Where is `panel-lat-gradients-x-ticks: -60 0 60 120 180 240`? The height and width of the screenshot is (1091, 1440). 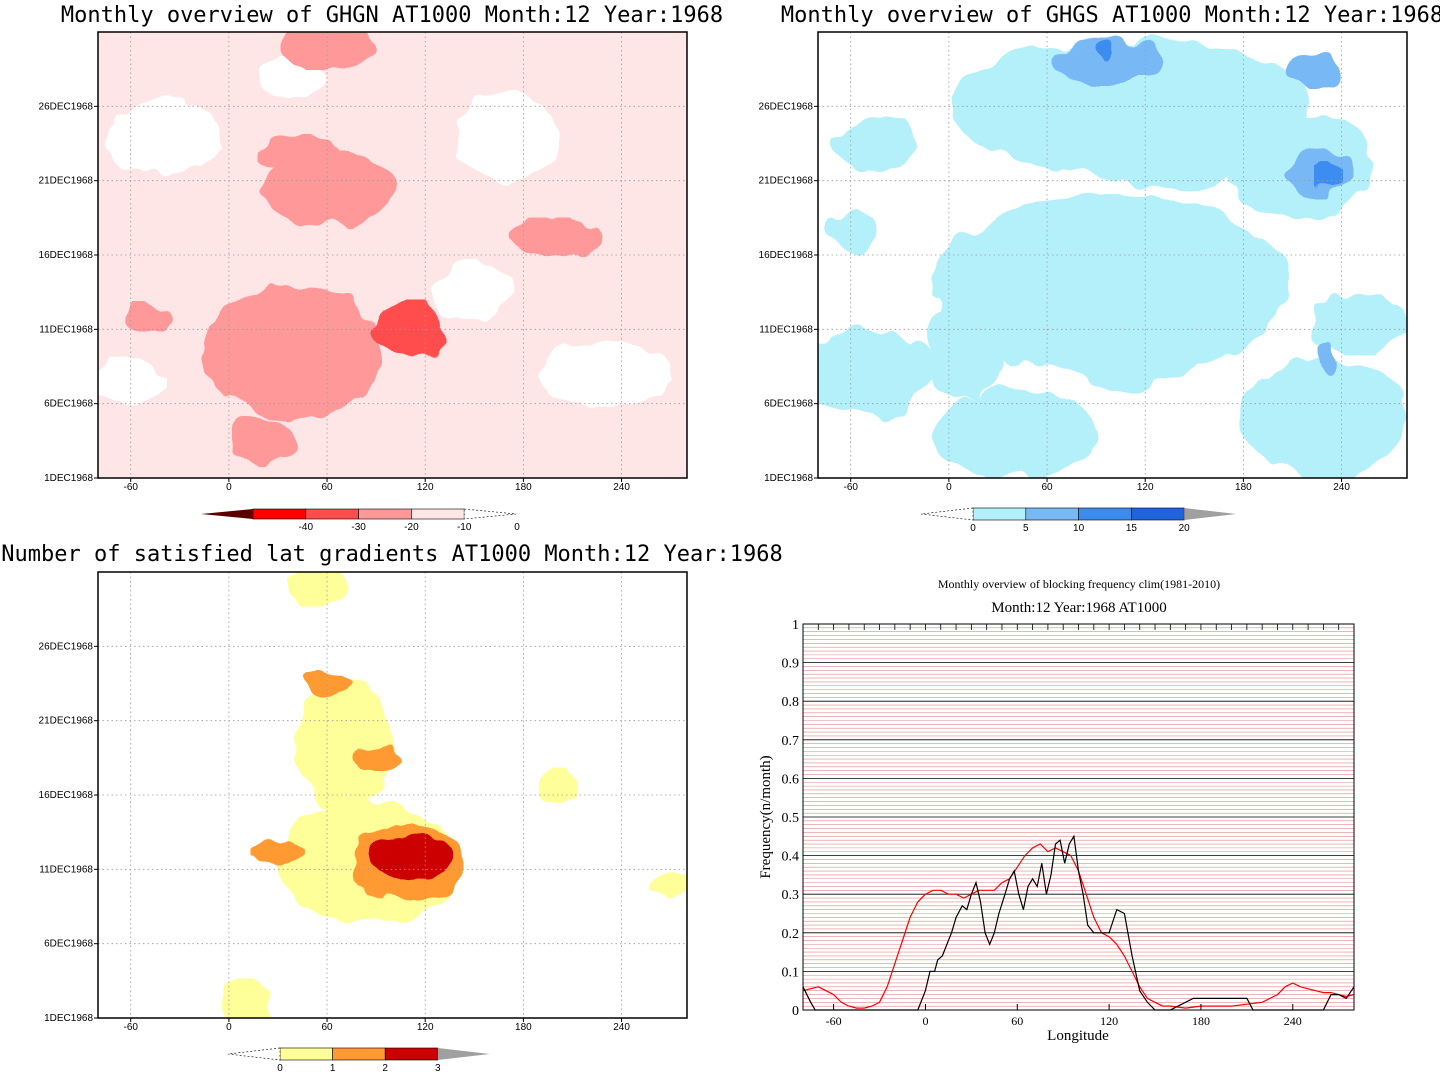 panel-lat-gradients-x-ticks: -60 0 60 120 180 240 is located at coordinates (376, 1025).